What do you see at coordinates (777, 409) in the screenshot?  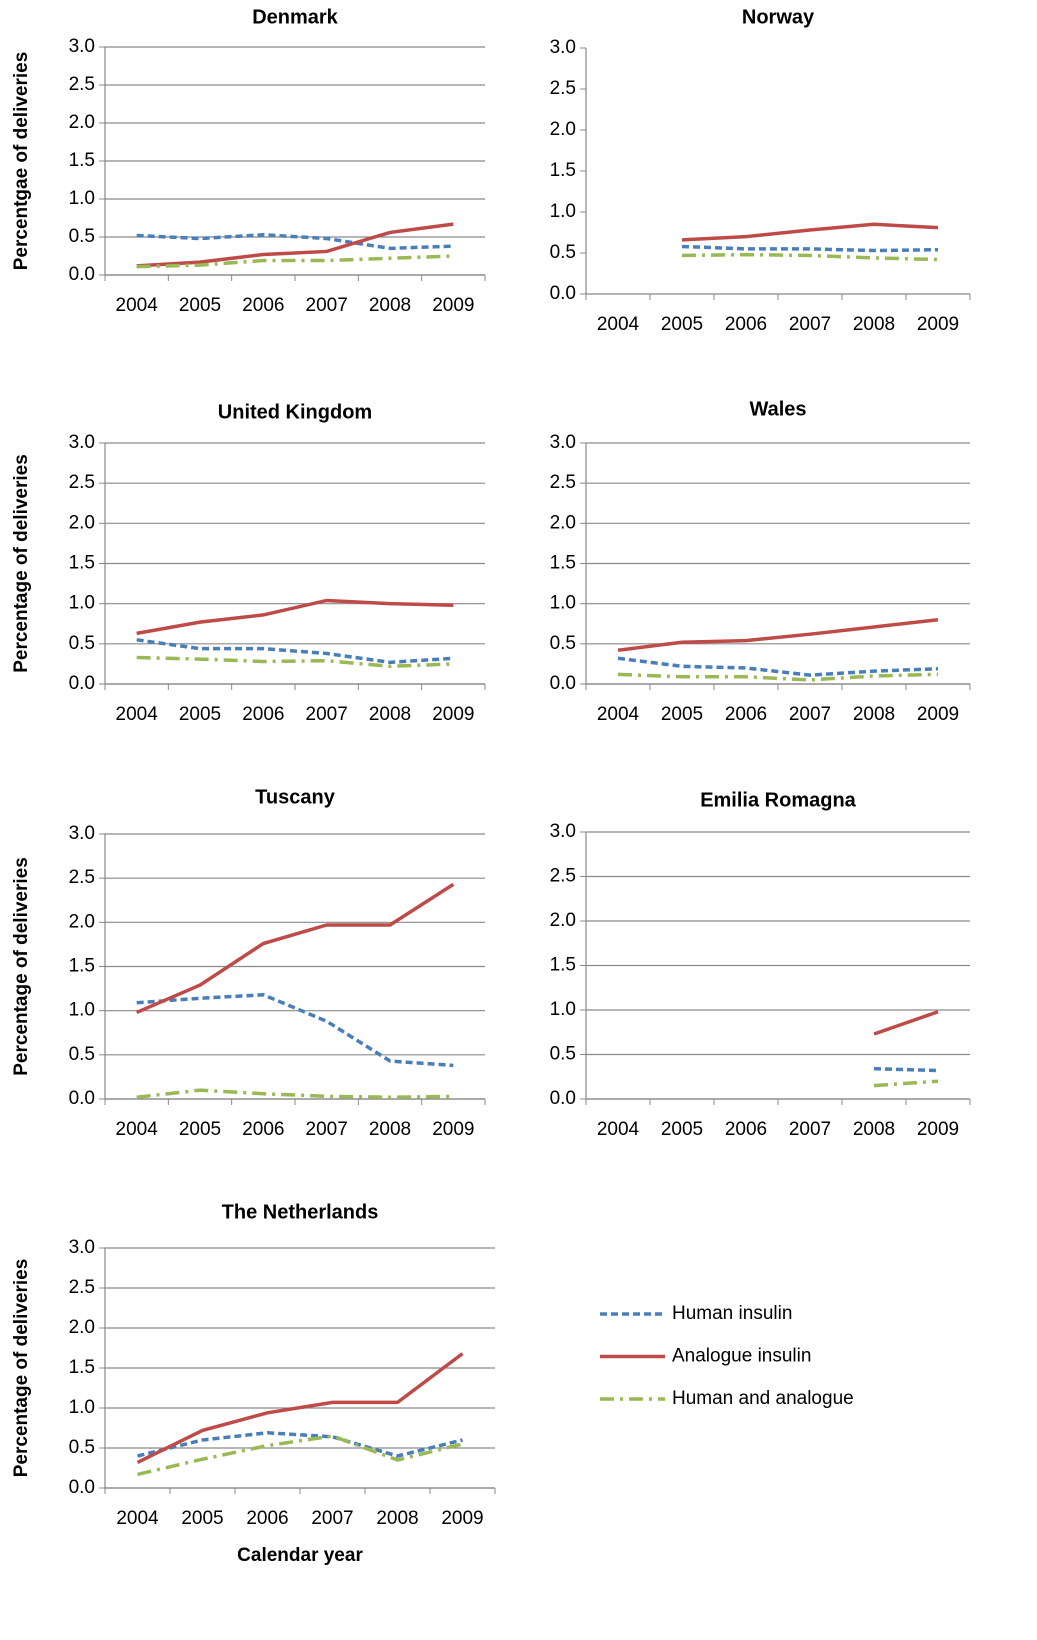 I see `chart-title: Wales` at bounding box center [777, 409].